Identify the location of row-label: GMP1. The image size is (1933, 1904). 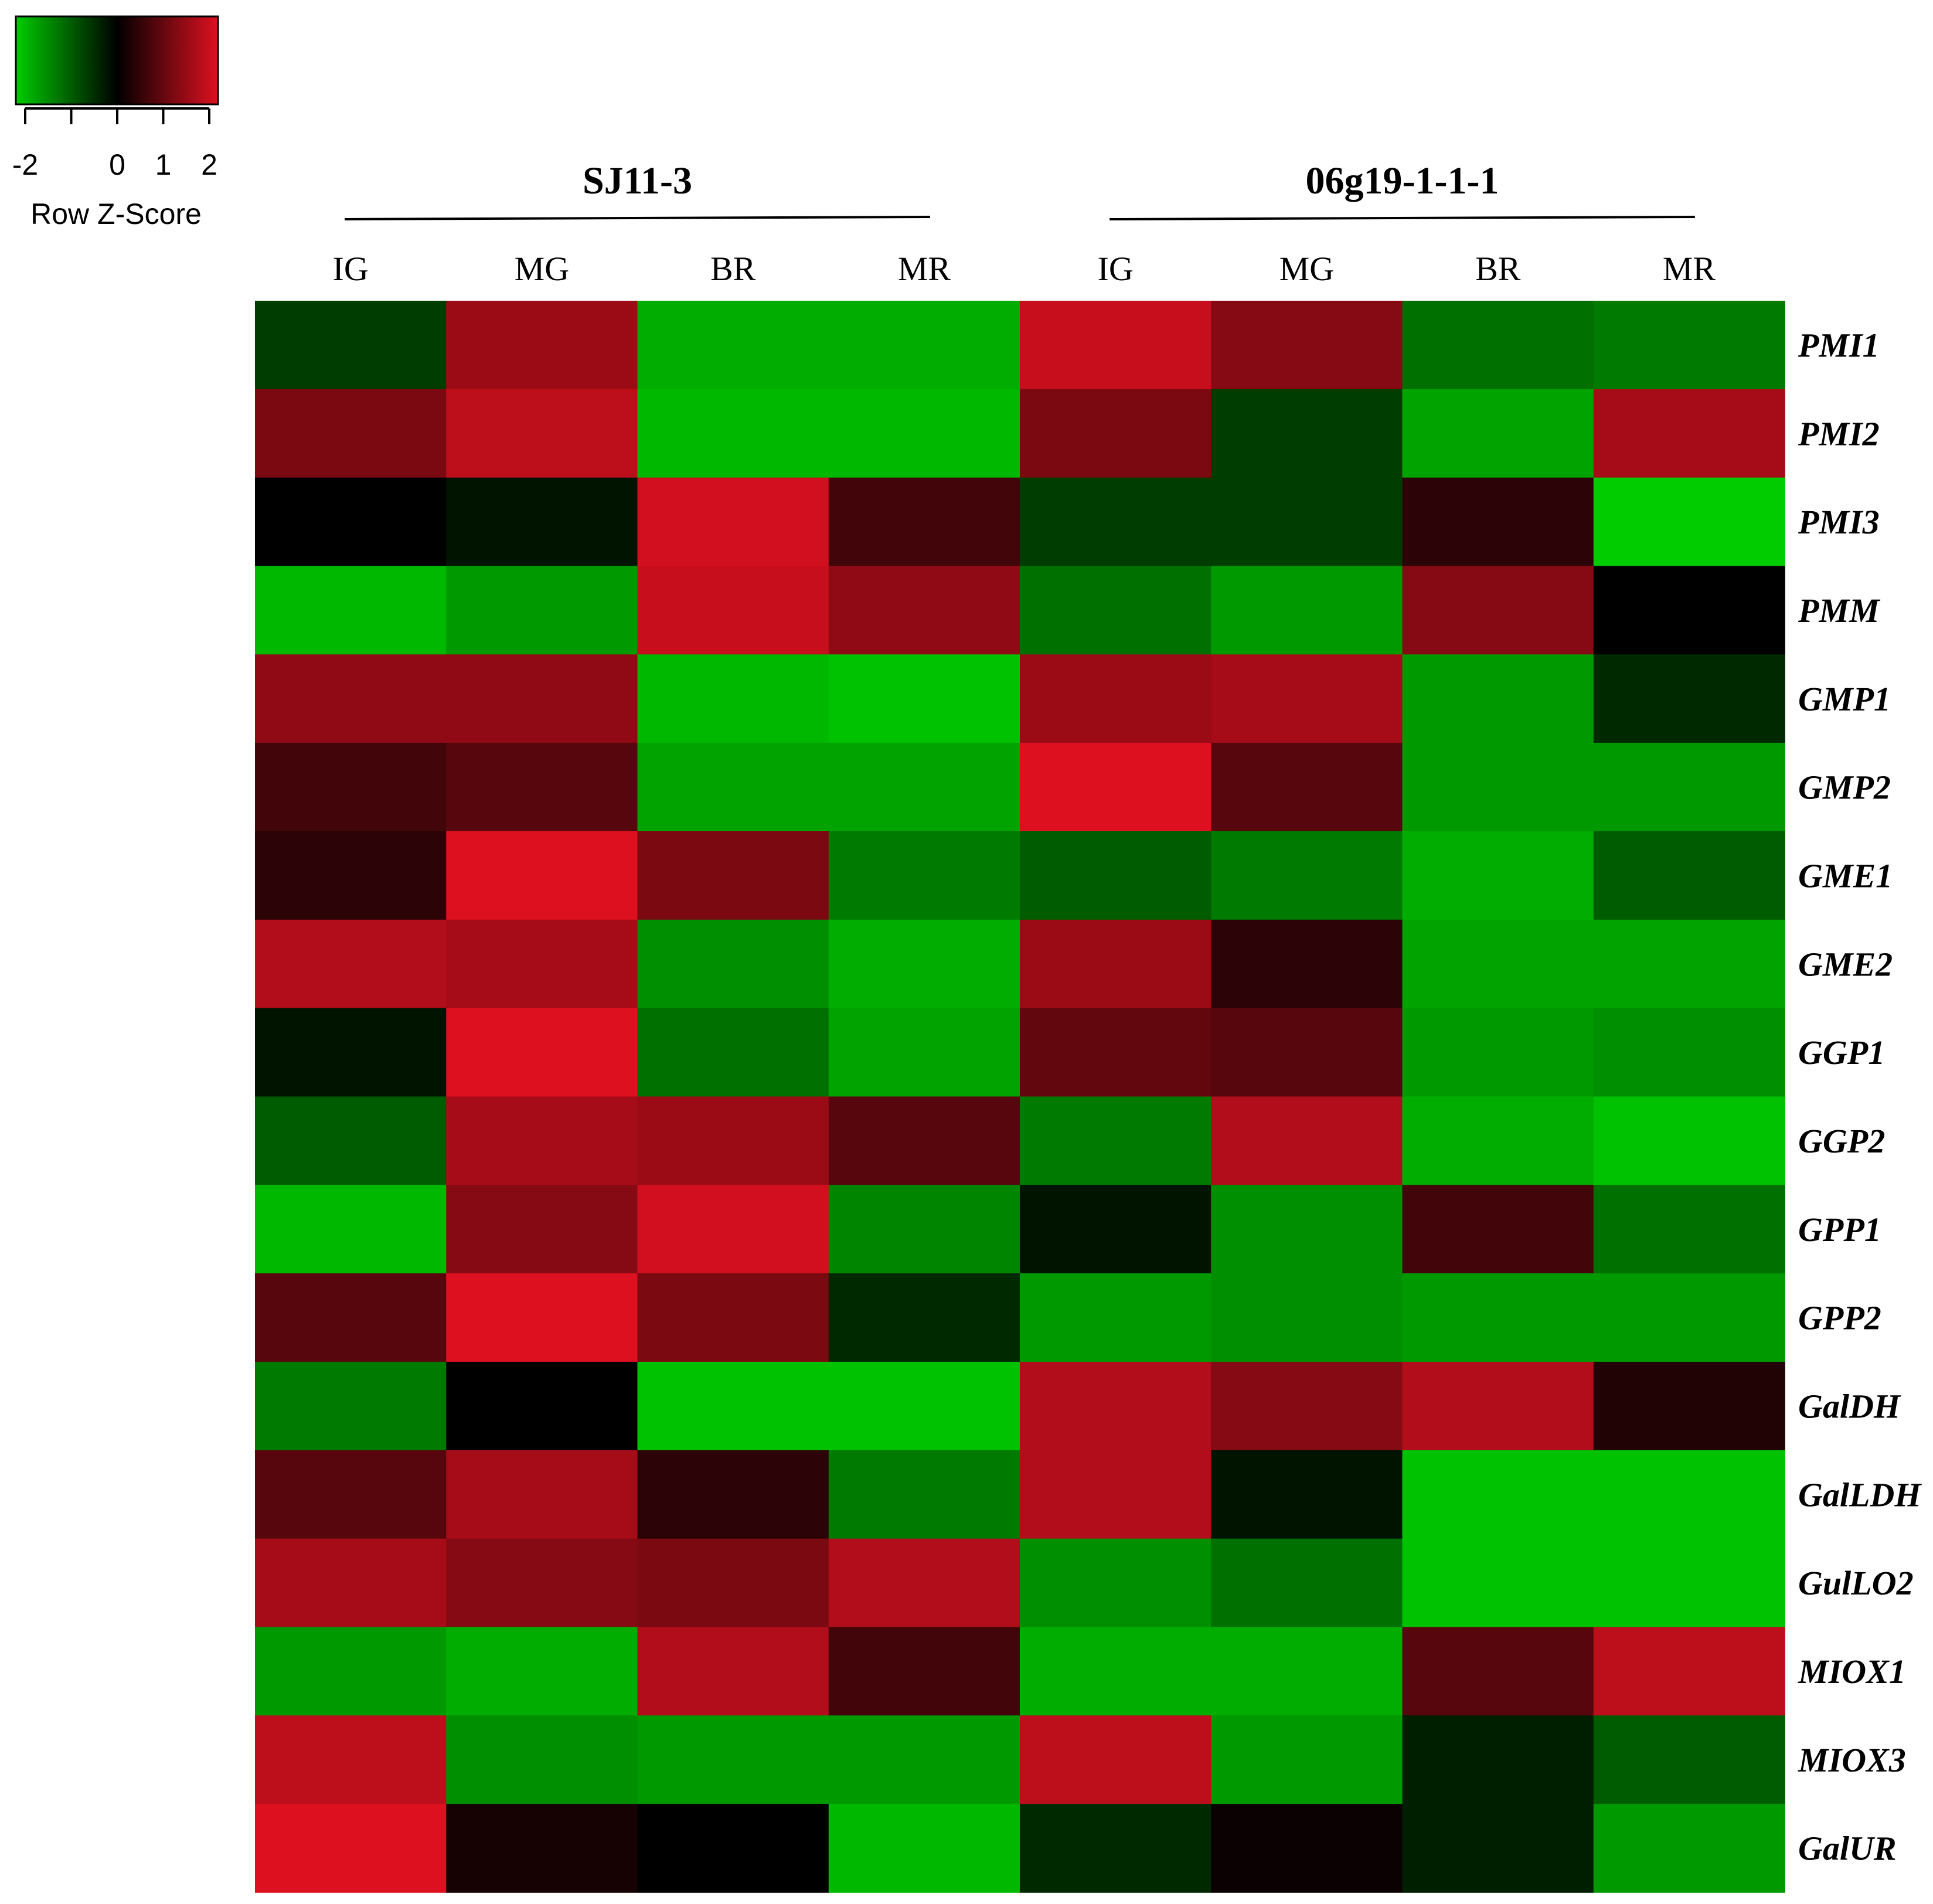
(1844, 699).